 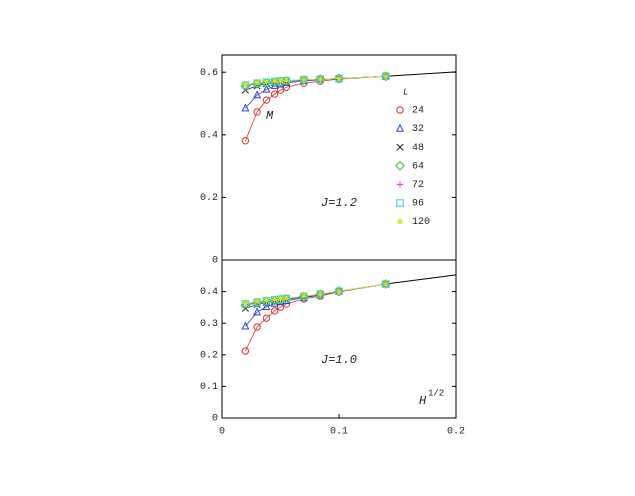 I want to click on legend-label: 48, so click(x=418, y=148).